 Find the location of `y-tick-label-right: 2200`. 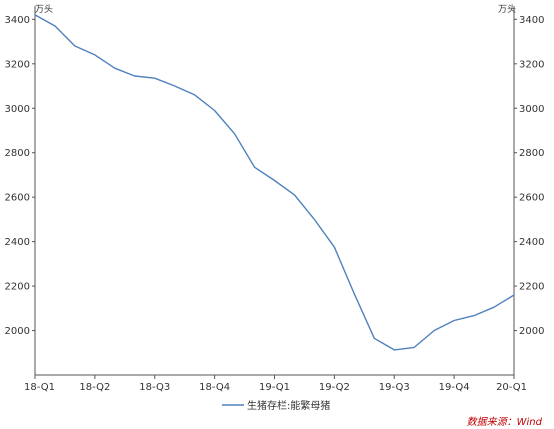

y-tick-label-right: 2200 is located at coordinates (531, 287).